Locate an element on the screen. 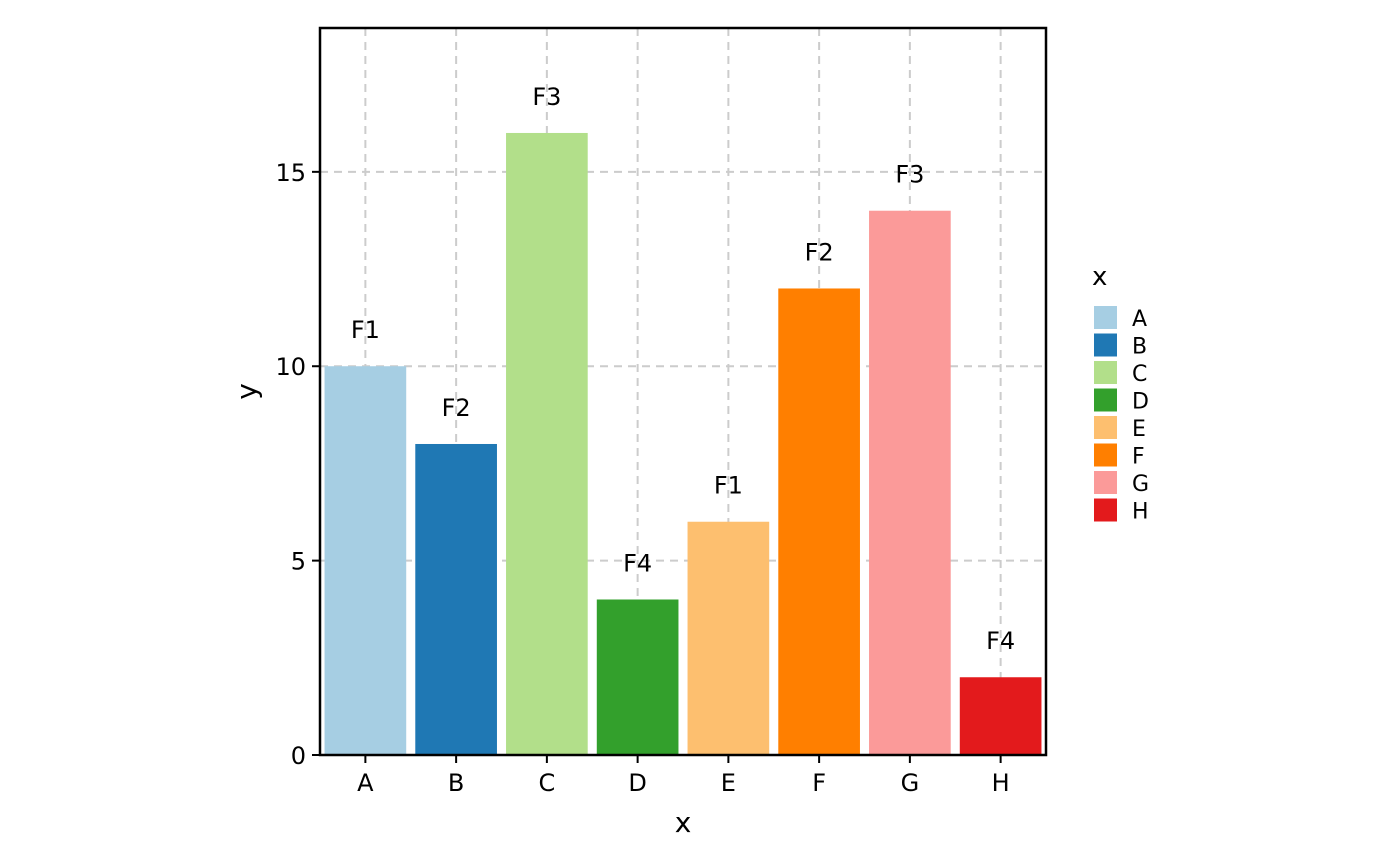 Image resolution: width=1400 pixels, height=866 pixels. x-tick-label-F: F is located at coordinates (819, 783).